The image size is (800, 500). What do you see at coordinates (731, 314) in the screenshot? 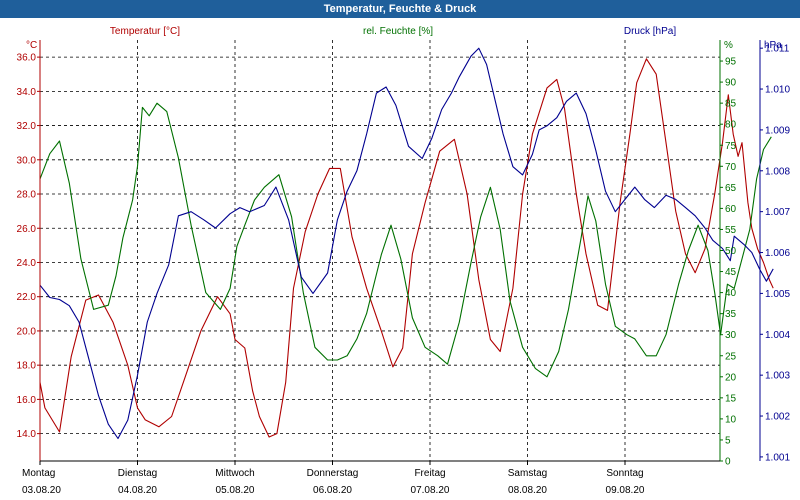
I see `humidity-tick-label: 35` at bounding box center [731, 314].